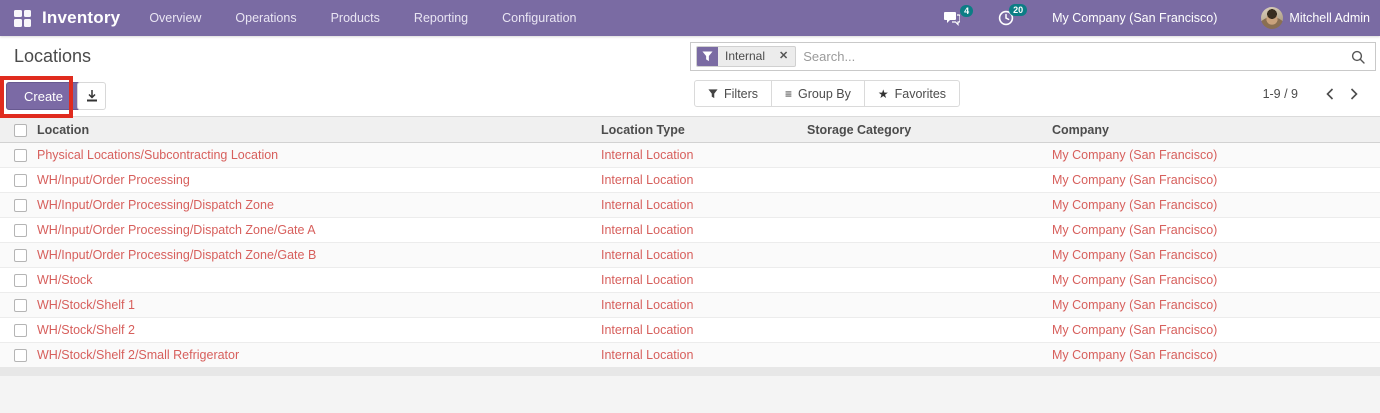  What do you see at coordinates (175, 18) in the screenshot?
I see `nav-menu-overview: Overview` at bounding box center [175, 18].